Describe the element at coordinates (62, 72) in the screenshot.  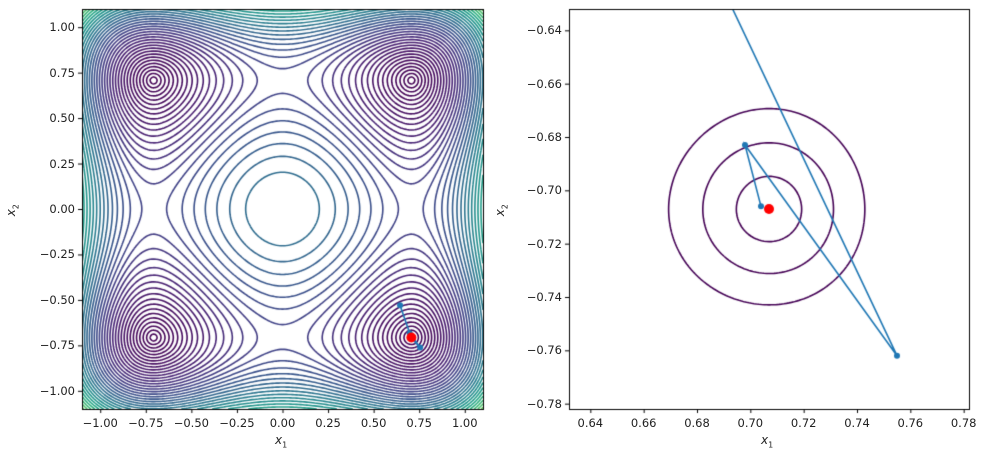
I see `y-tick-label: 0.75` at that location.